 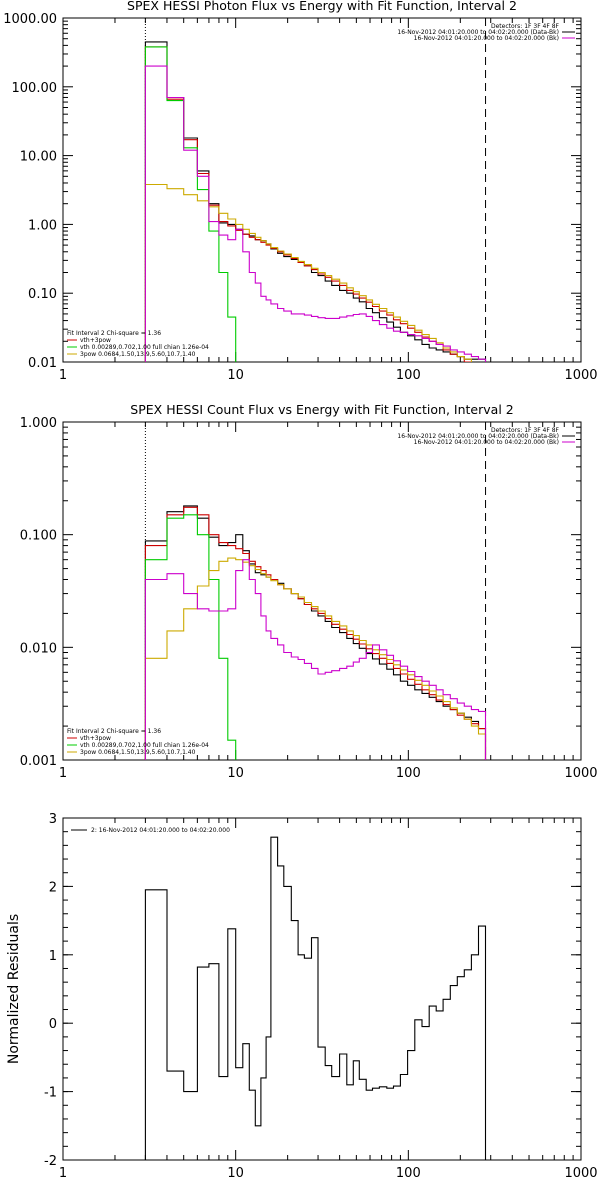 I want to click on y-tick-label: 100.00, so click(x=35, y=88).